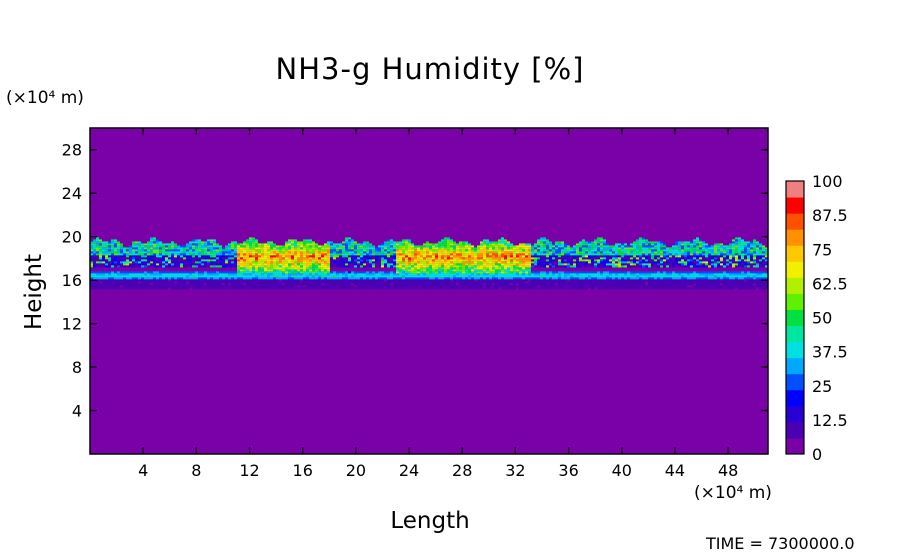 The height and width of the screenshot is (553, 904). I want to click on y-tick-label: 20, so click(72, 237).